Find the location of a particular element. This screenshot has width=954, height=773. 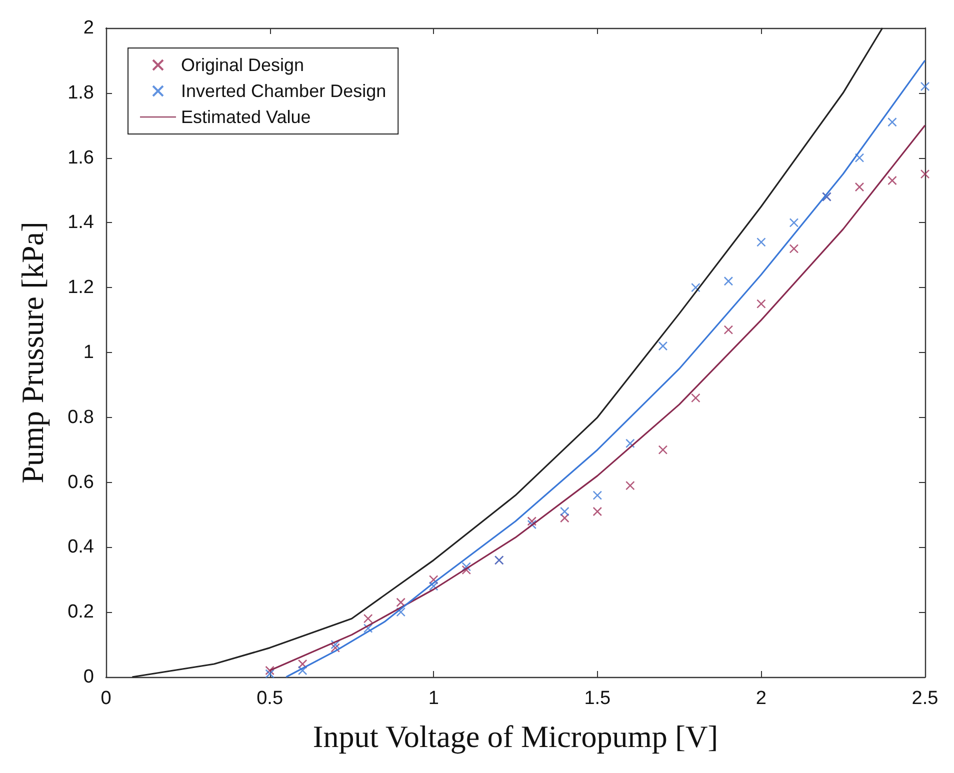

y-tick-label: 0.6 is located at coordinates (81, 482).